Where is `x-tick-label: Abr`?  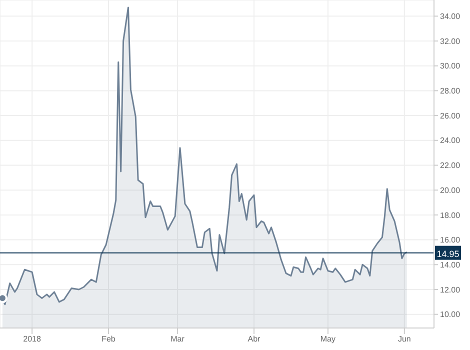 x-tick-label: Abr is located at coordinates (254, 339).